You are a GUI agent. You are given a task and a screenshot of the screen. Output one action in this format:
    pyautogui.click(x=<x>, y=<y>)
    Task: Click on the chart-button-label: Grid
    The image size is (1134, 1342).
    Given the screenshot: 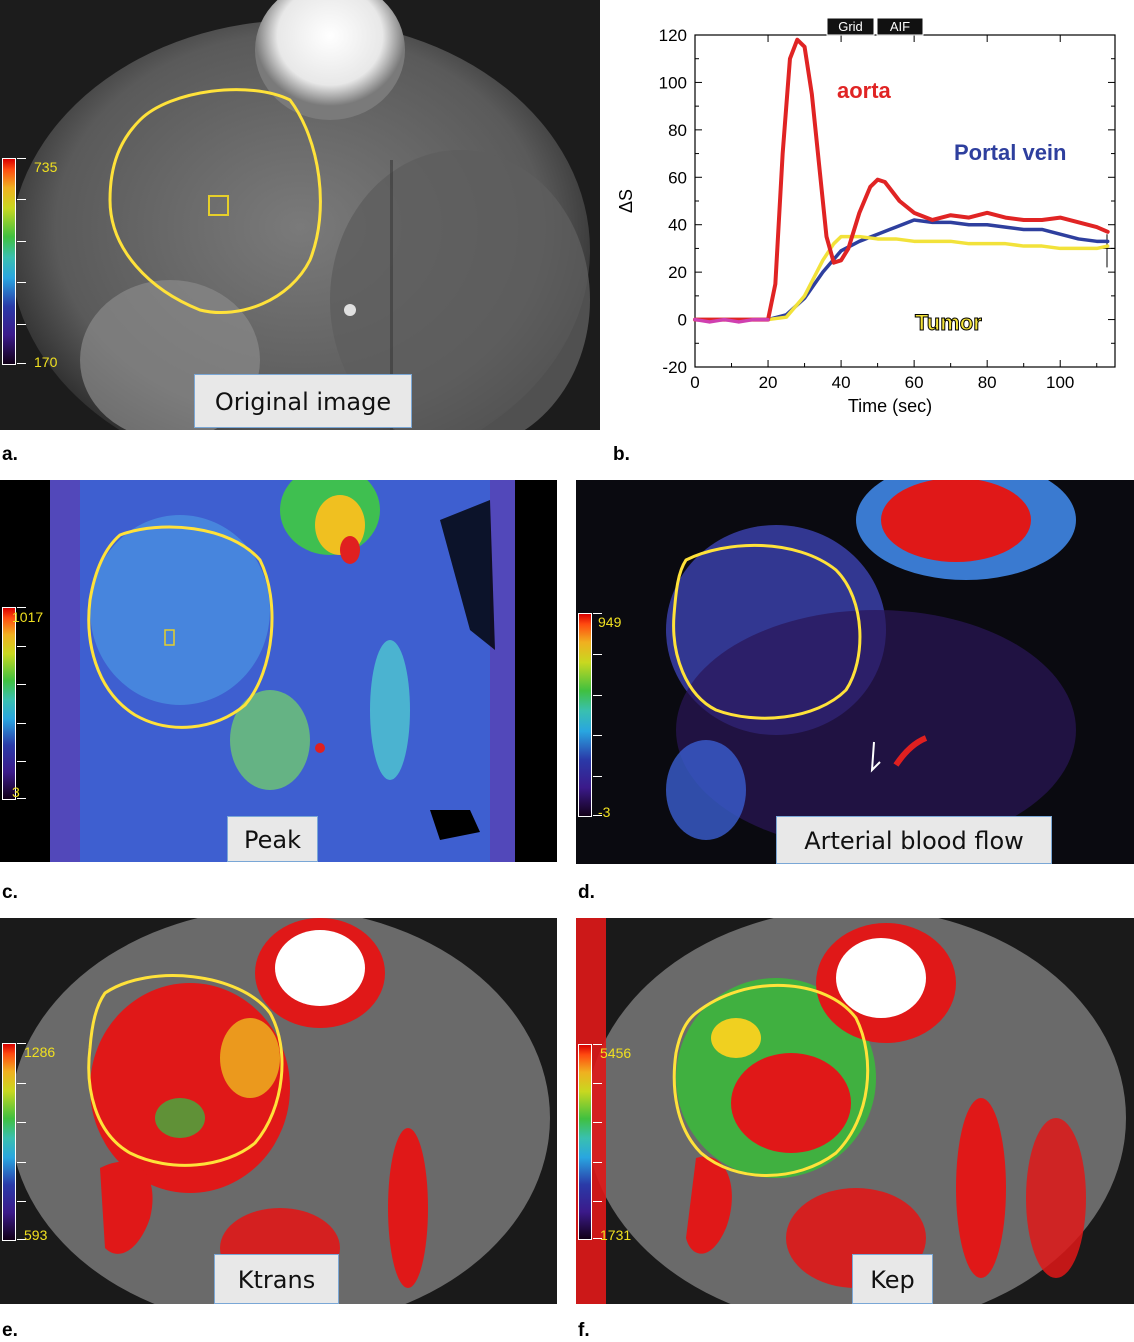 What is the action you would take?
    pyautogui.click(x=850, y=26)
    